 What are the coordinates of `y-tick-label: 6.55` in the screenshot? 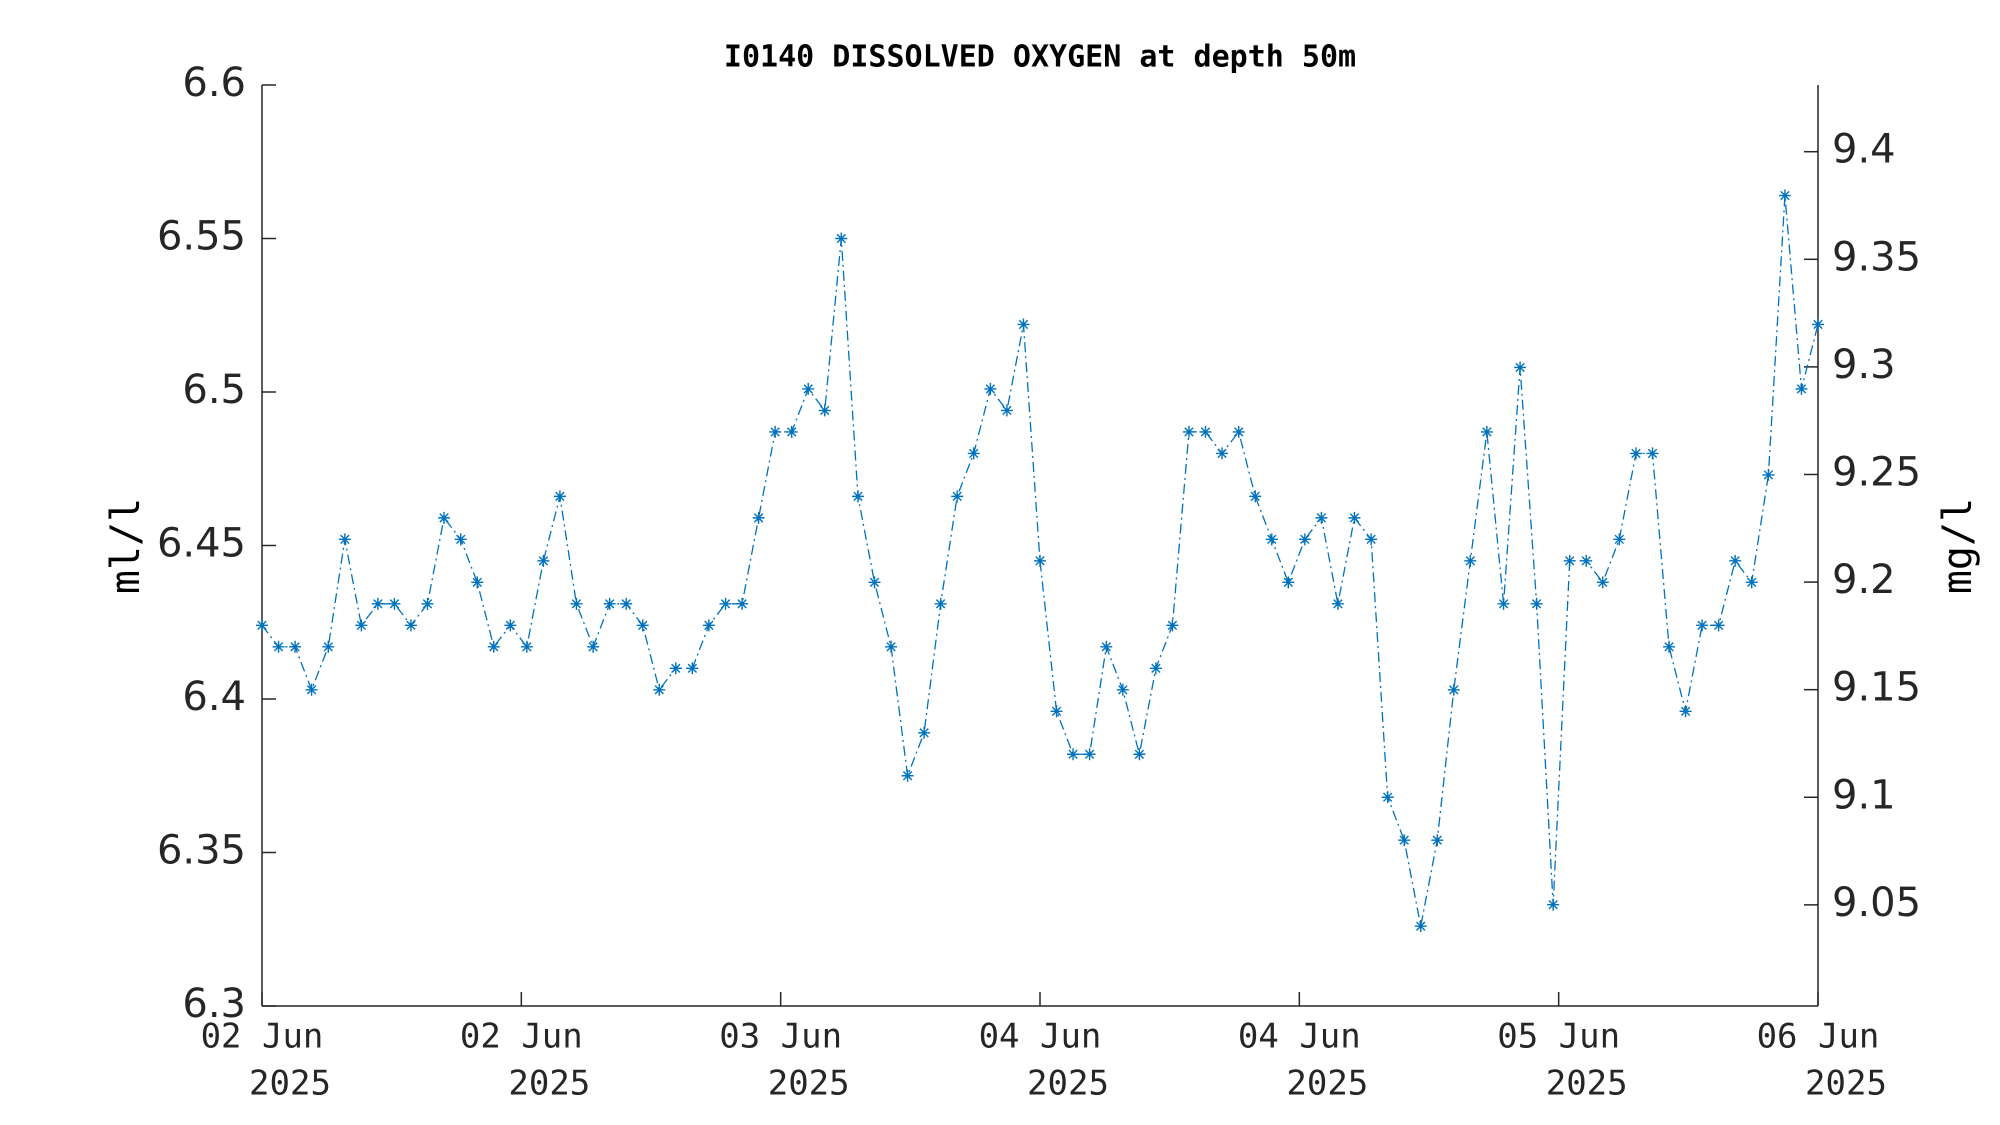 It's located at (201, 237).